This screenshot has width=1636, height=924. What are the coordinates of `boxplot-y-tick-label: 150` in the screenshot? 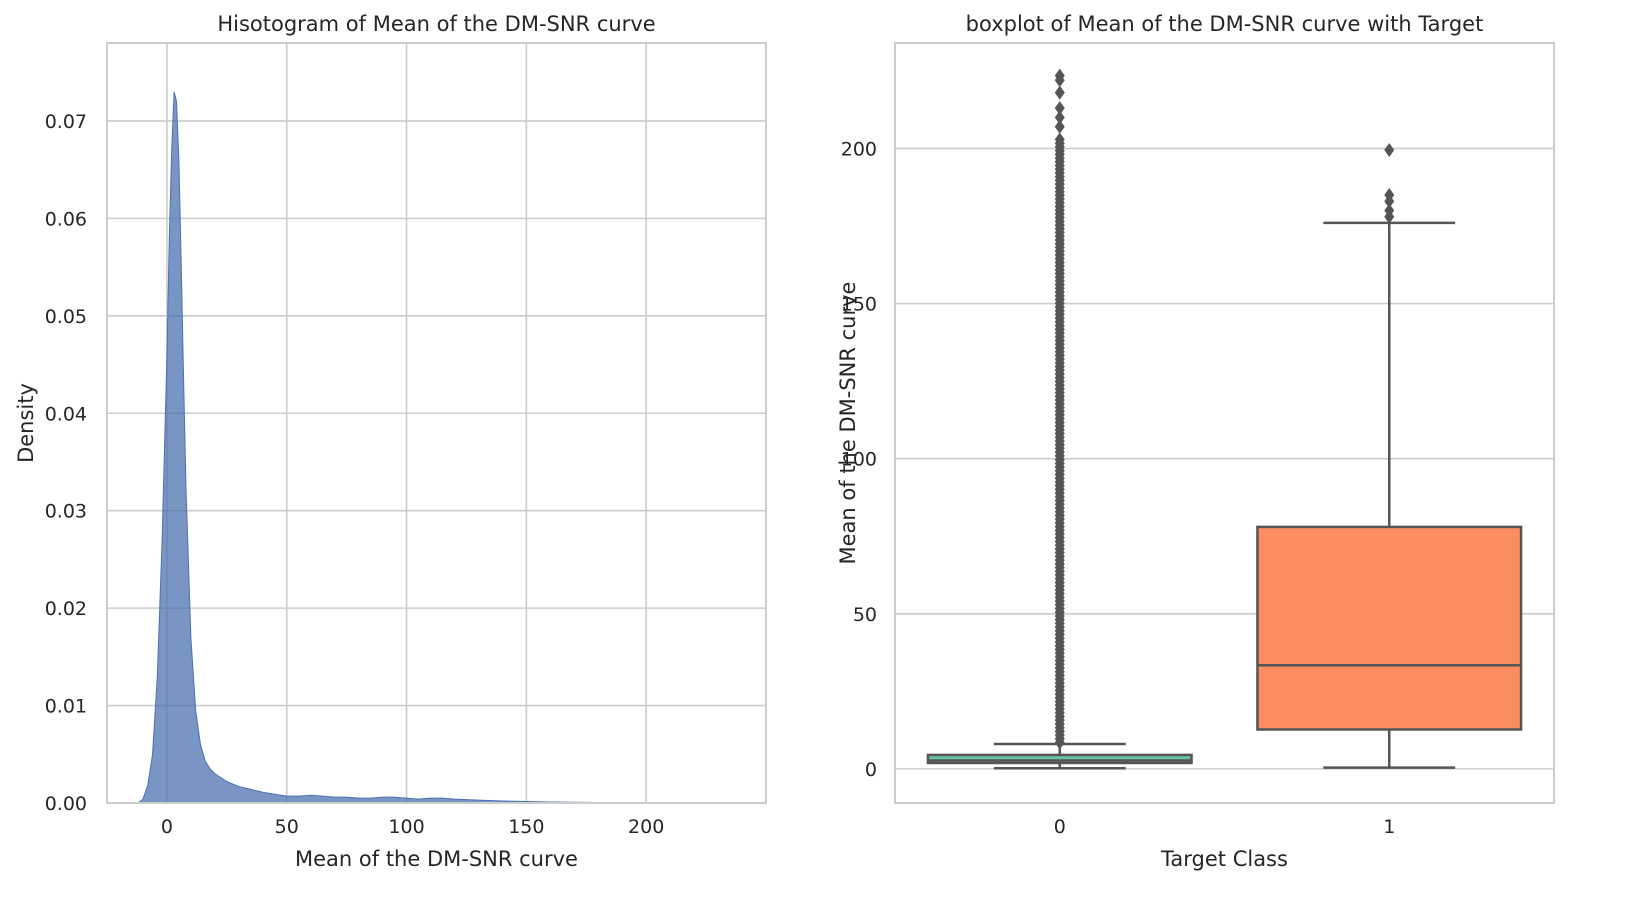 It's located at (859, 305).